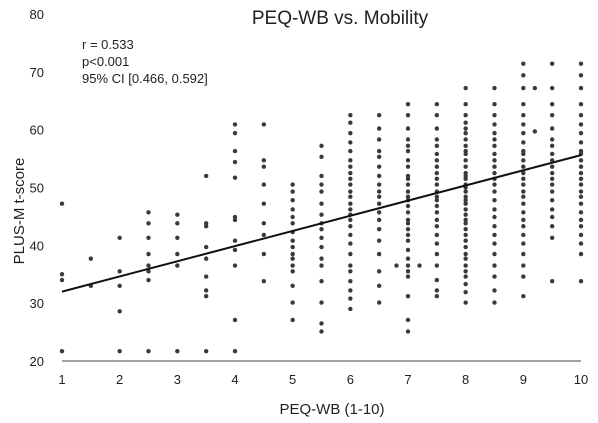  What do you see at coordinates (407, 379) in the screenshot?
I see `x-tick-label: 7` at bounding box center [407, 379].